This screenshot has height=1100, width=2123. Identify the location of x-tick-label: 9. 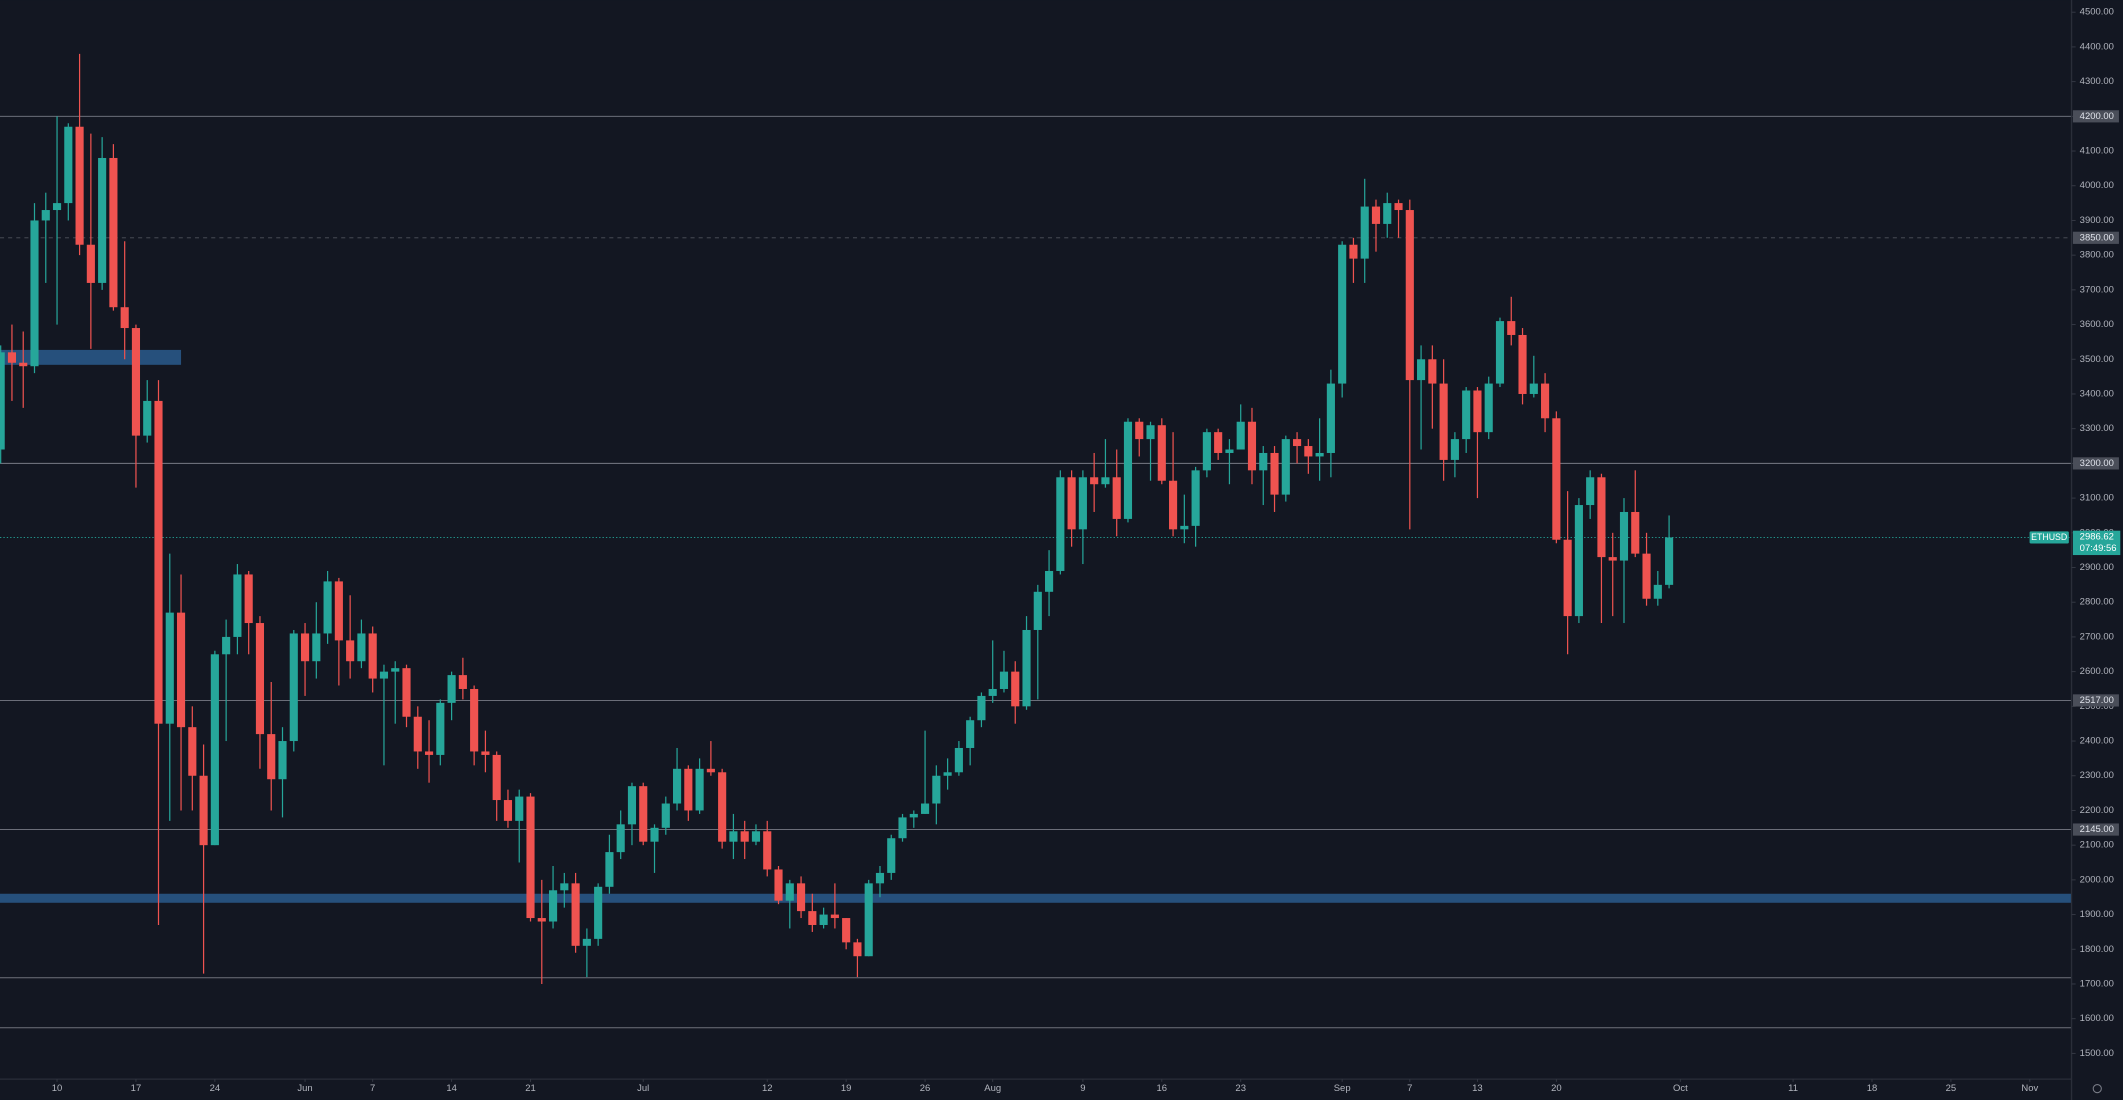
(1082, 1088).